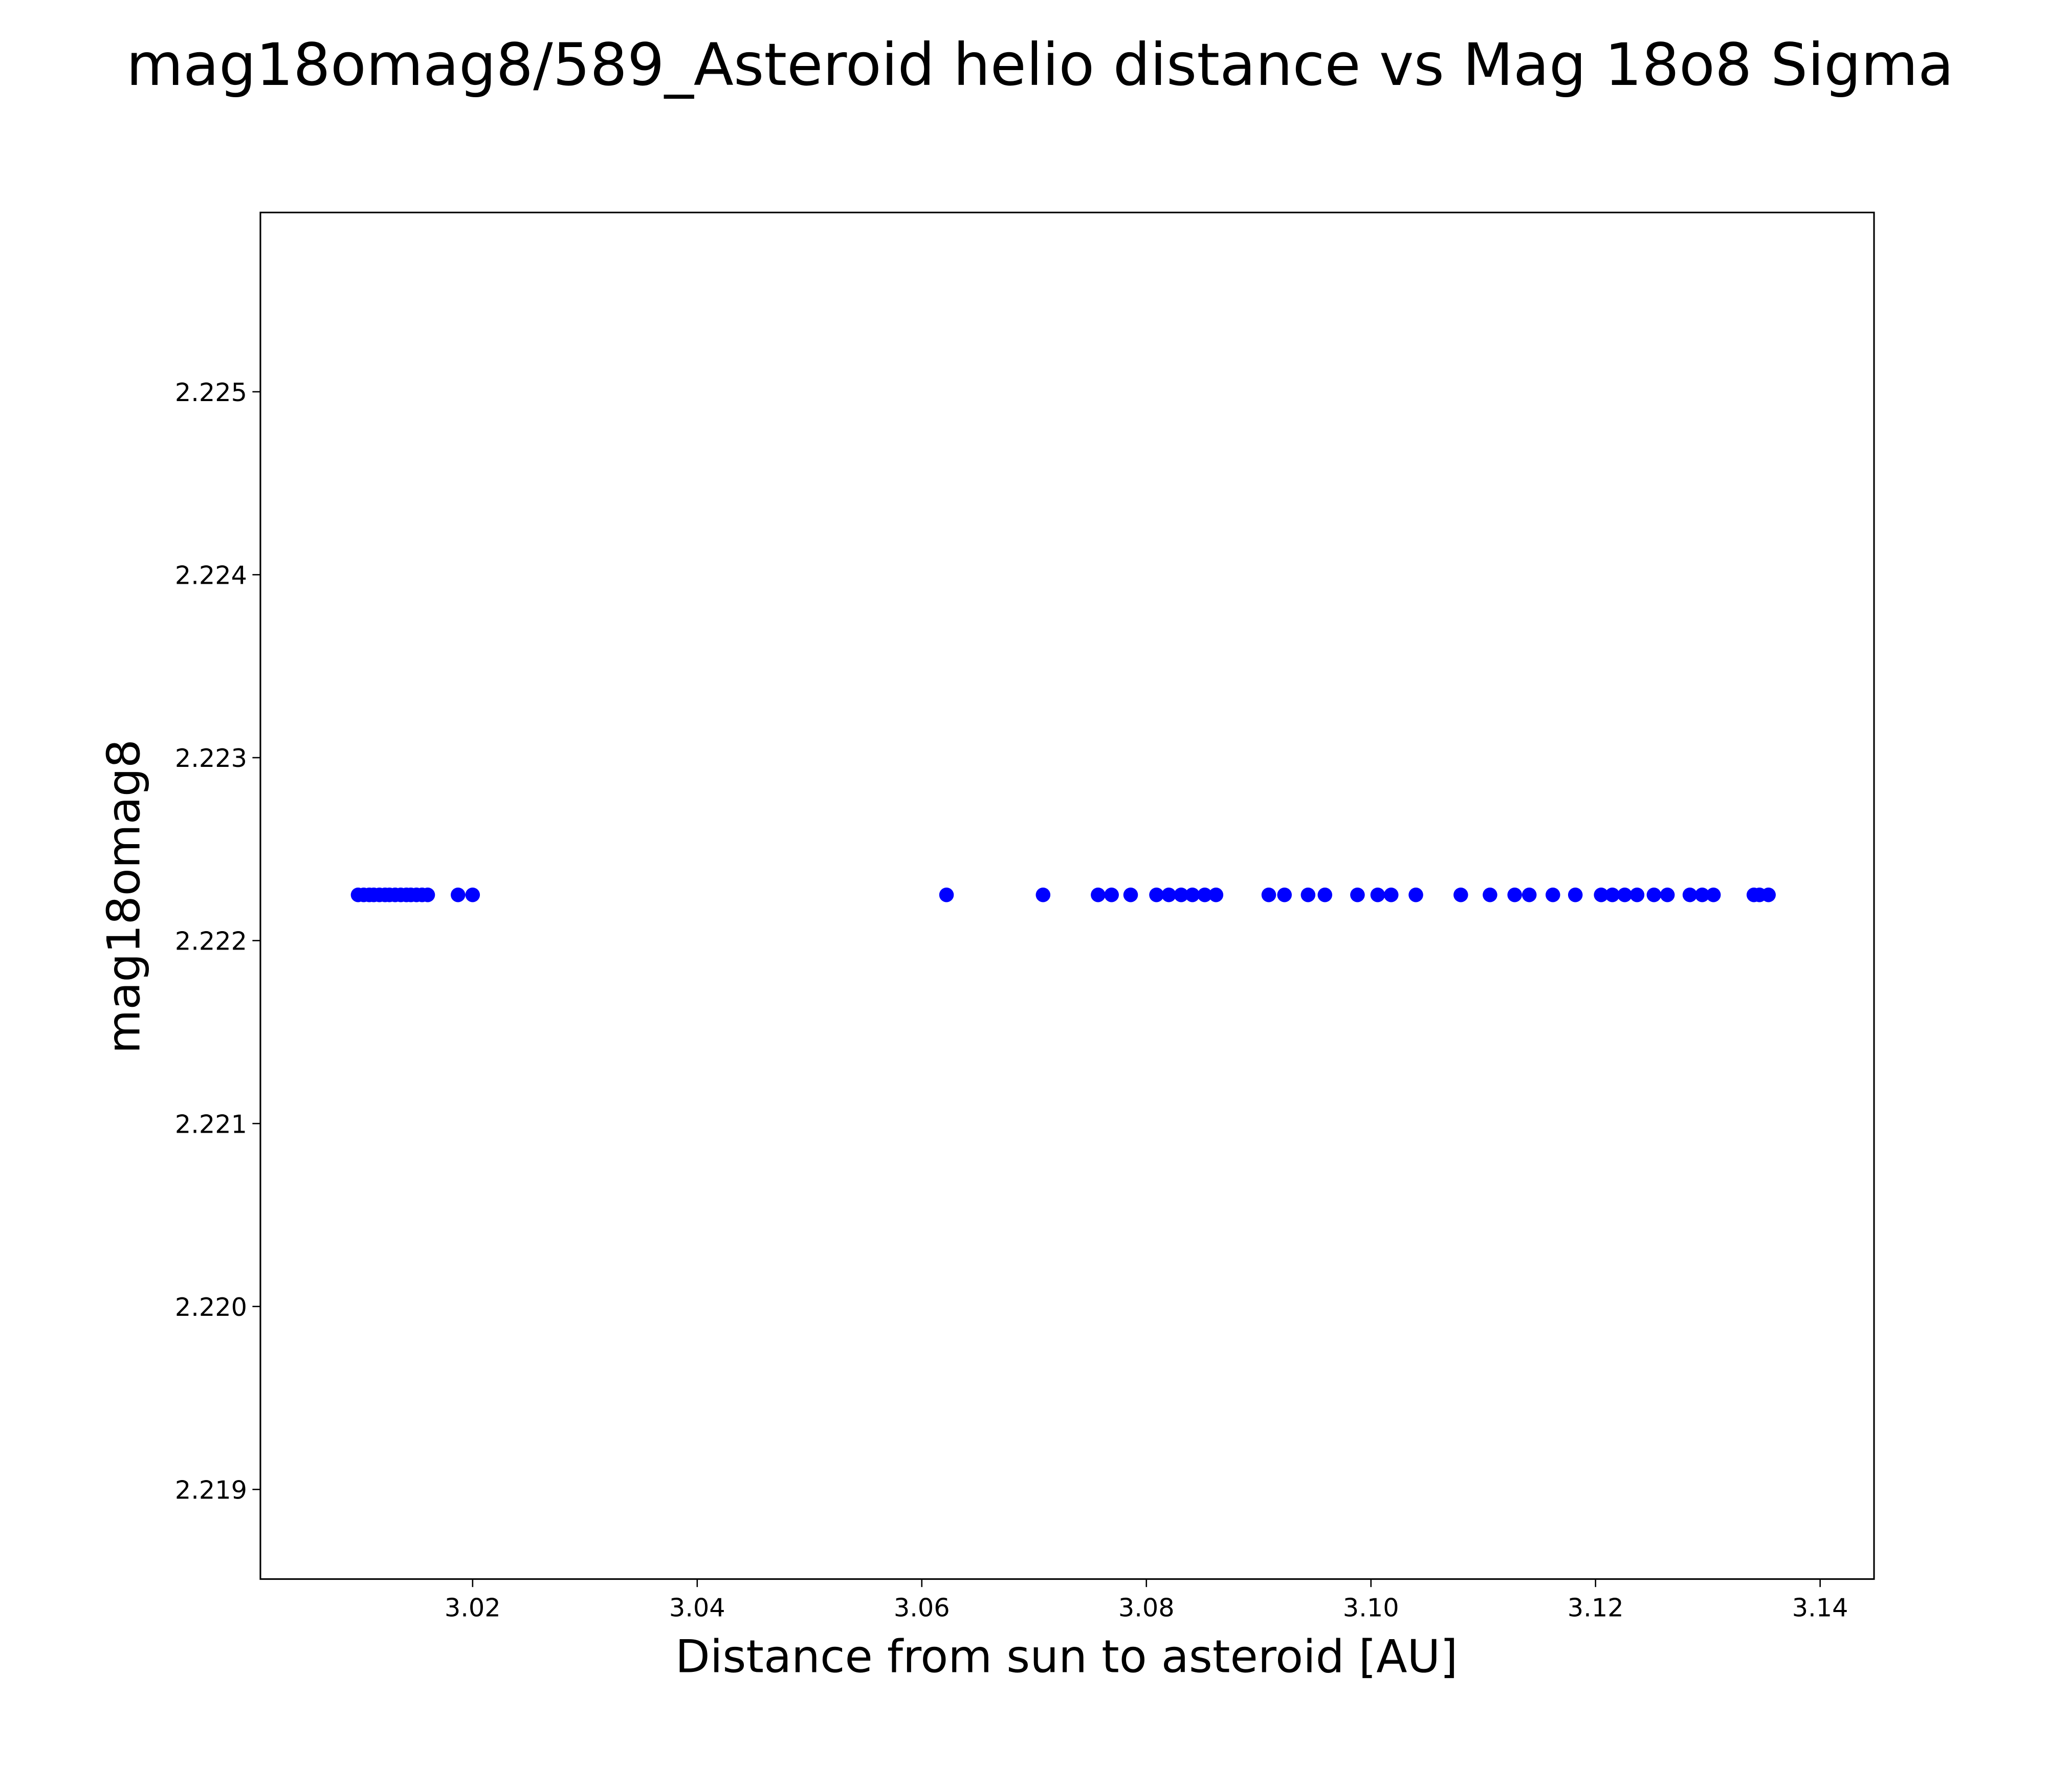 The width and height of the screenshot is (2072, 1765). Describe the element at coordinates (211, 1490) in the screenshot. I see `y-tick-label: 2.219` at that location.